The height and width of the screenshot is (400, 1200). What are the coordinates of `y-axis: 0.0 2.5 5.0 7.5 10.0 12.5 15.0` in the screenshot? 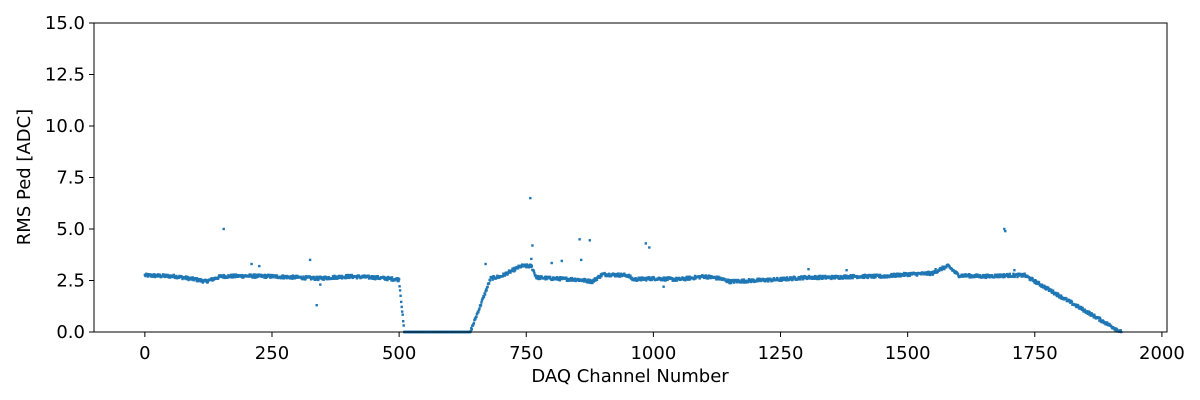 It's located at (69, 178).